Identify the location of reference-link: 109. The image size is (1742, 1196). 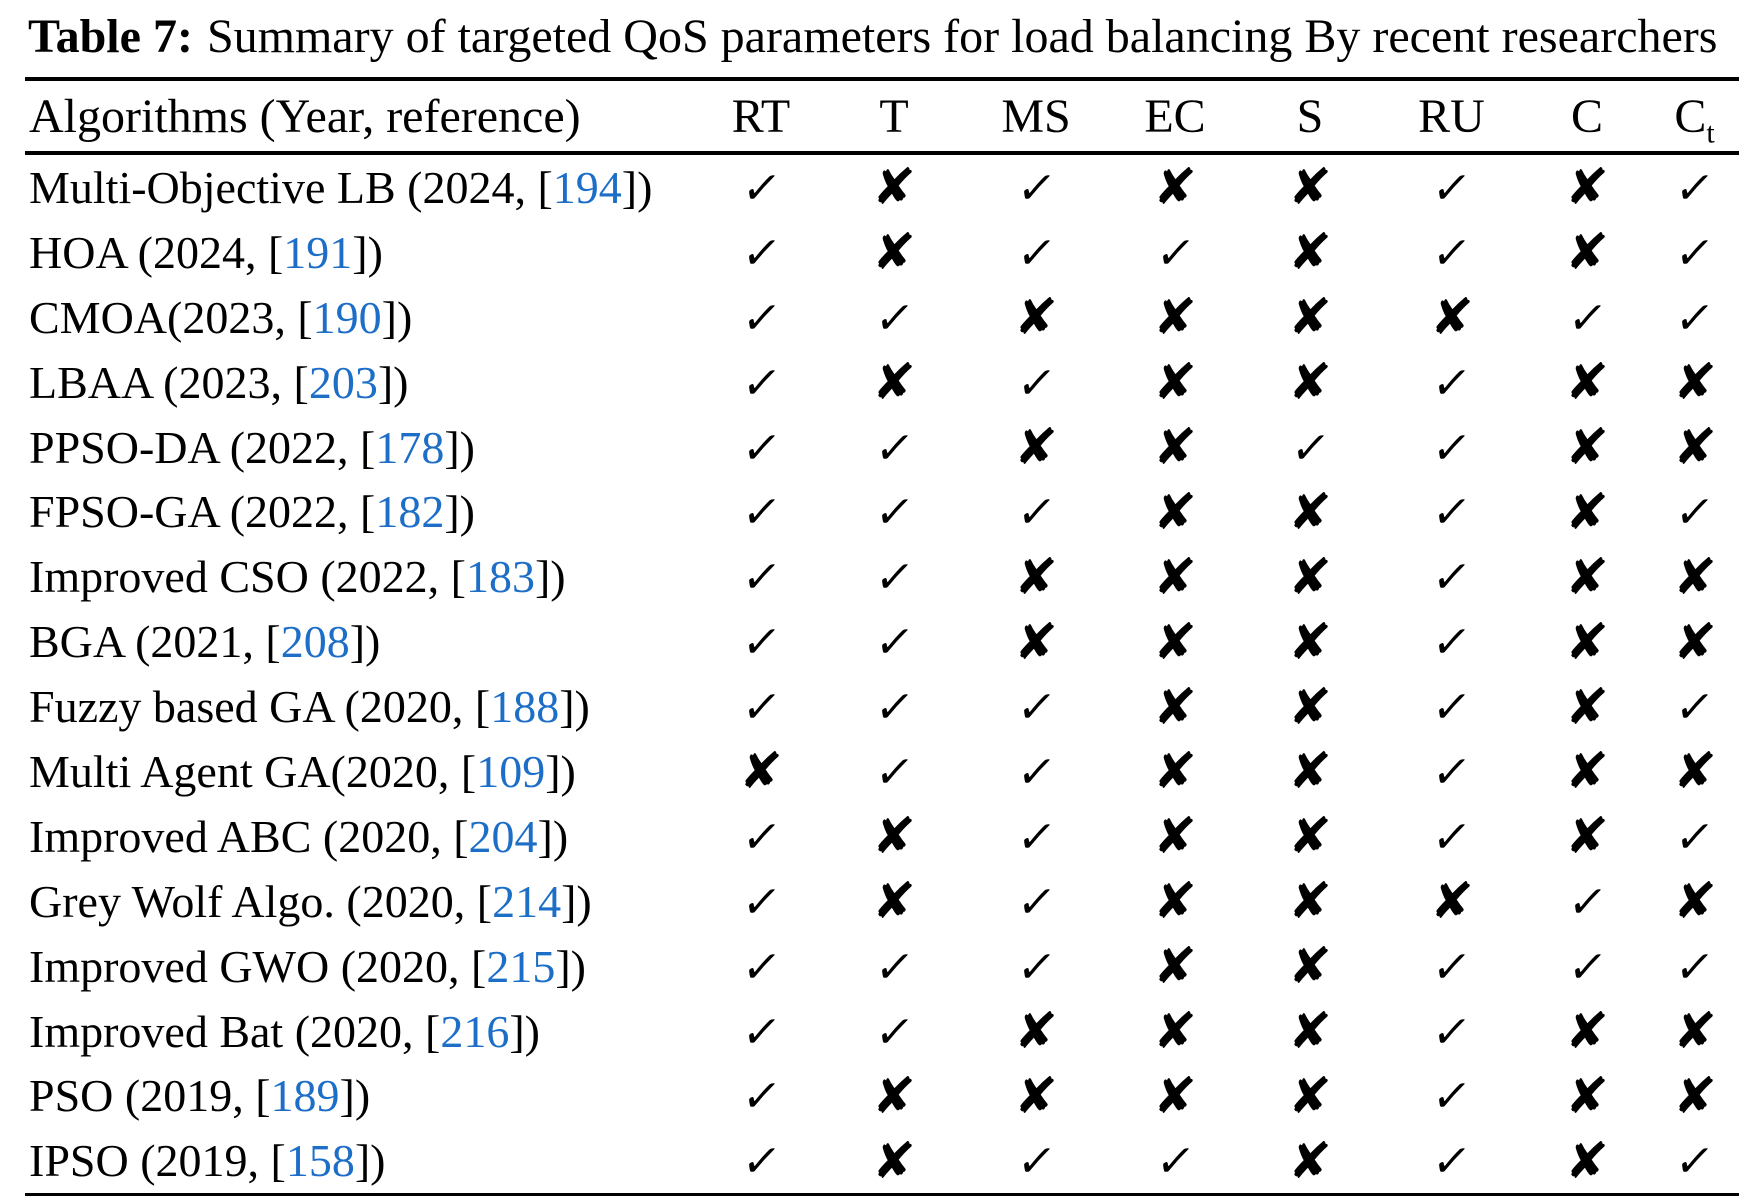
(511, 771).